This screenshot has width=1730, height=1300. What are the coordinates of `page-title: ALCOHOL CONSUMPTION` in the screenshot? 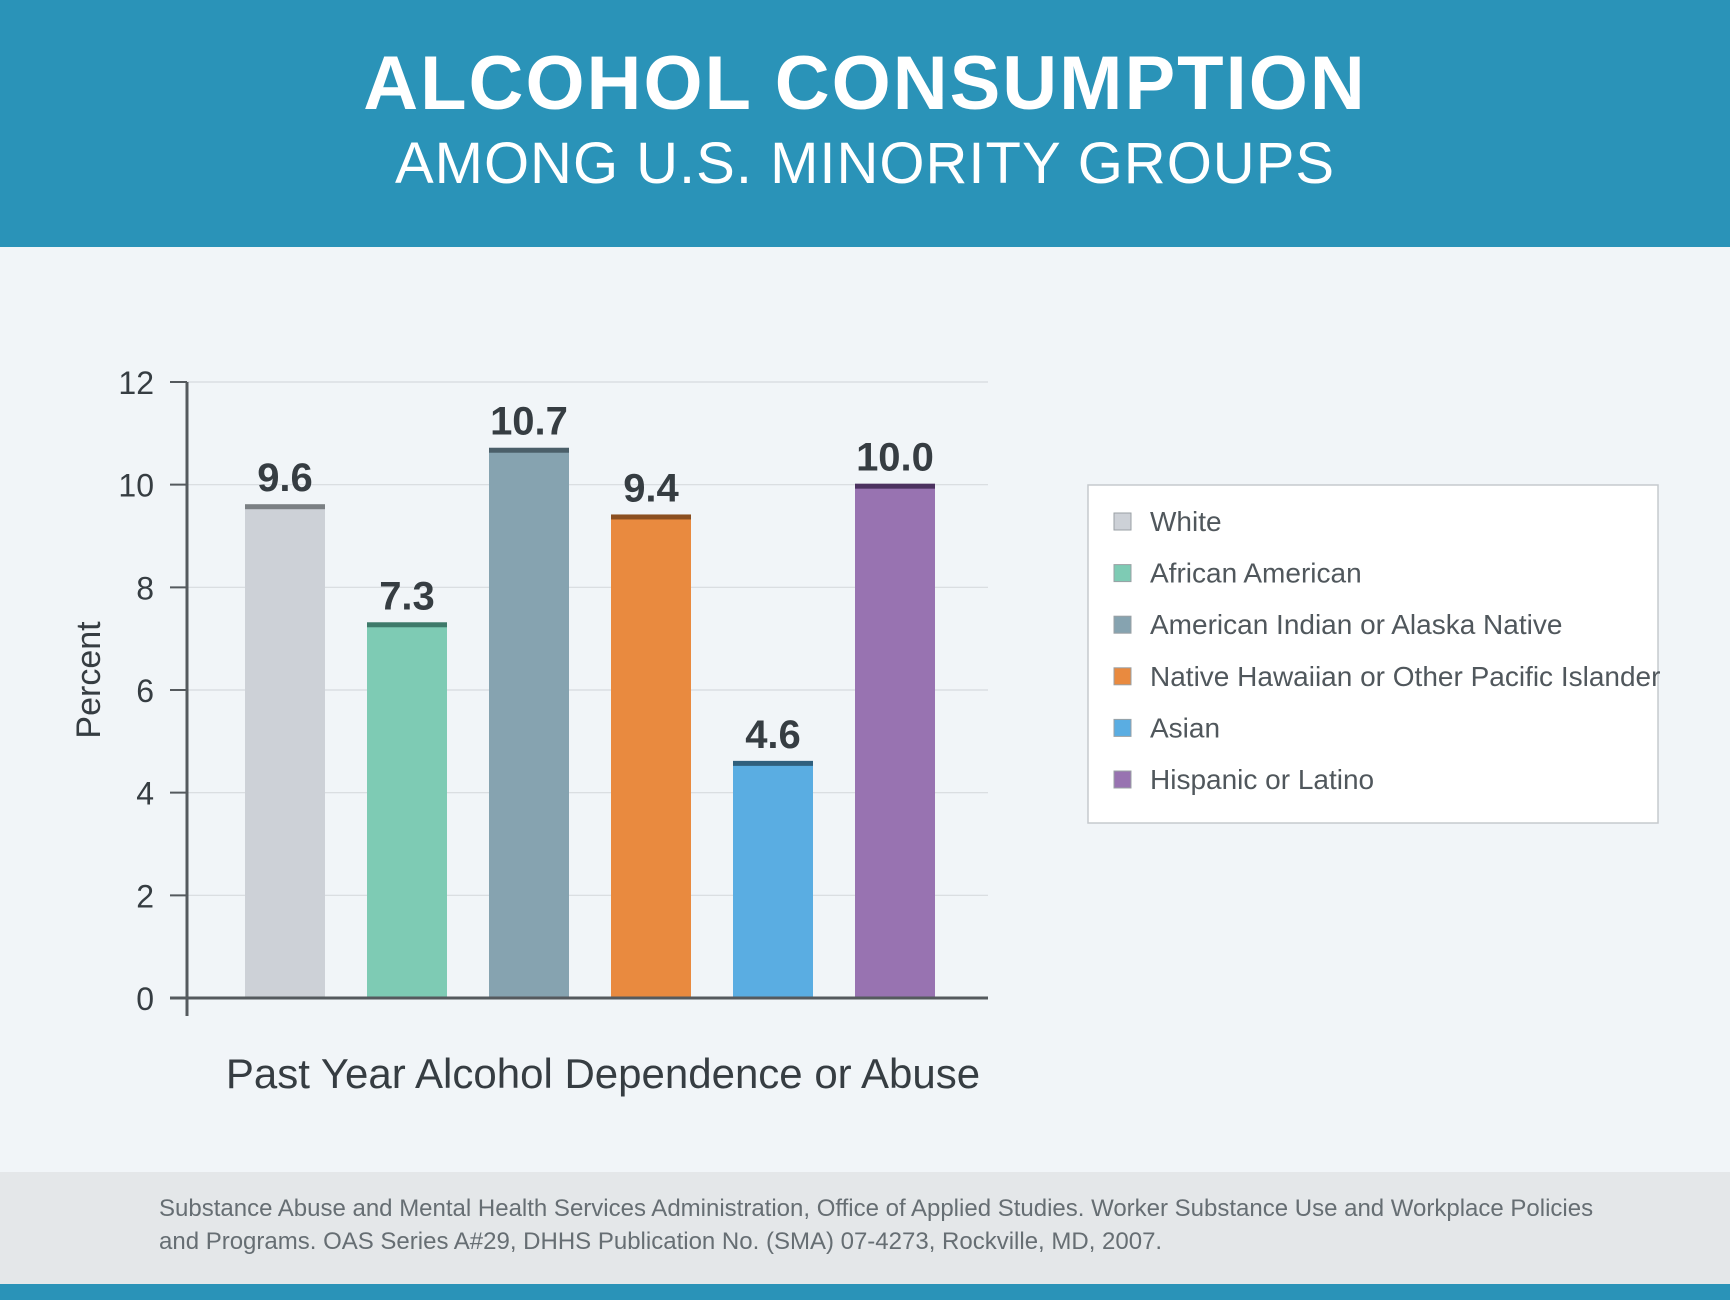 It's located at (865, 83).